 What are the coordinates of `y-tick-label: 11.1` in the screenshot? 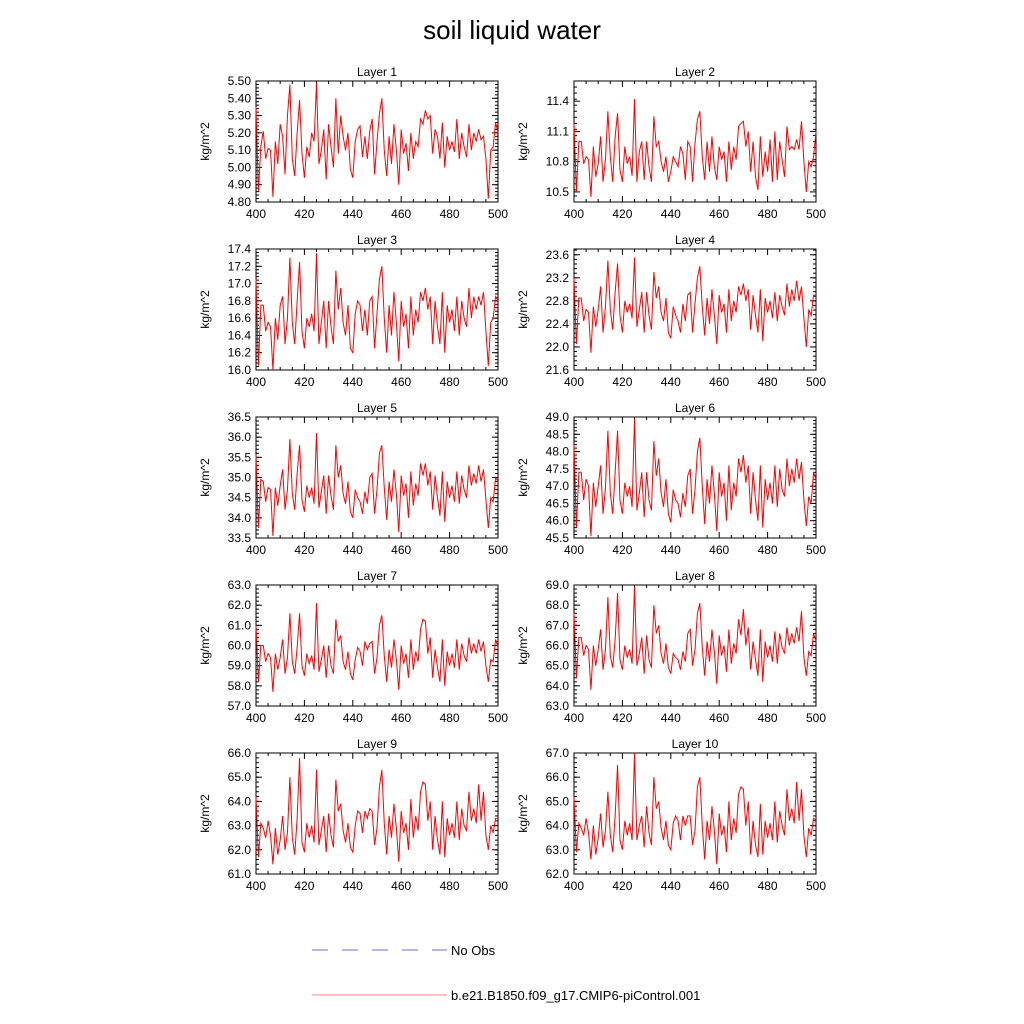 It's located at (558, 131).